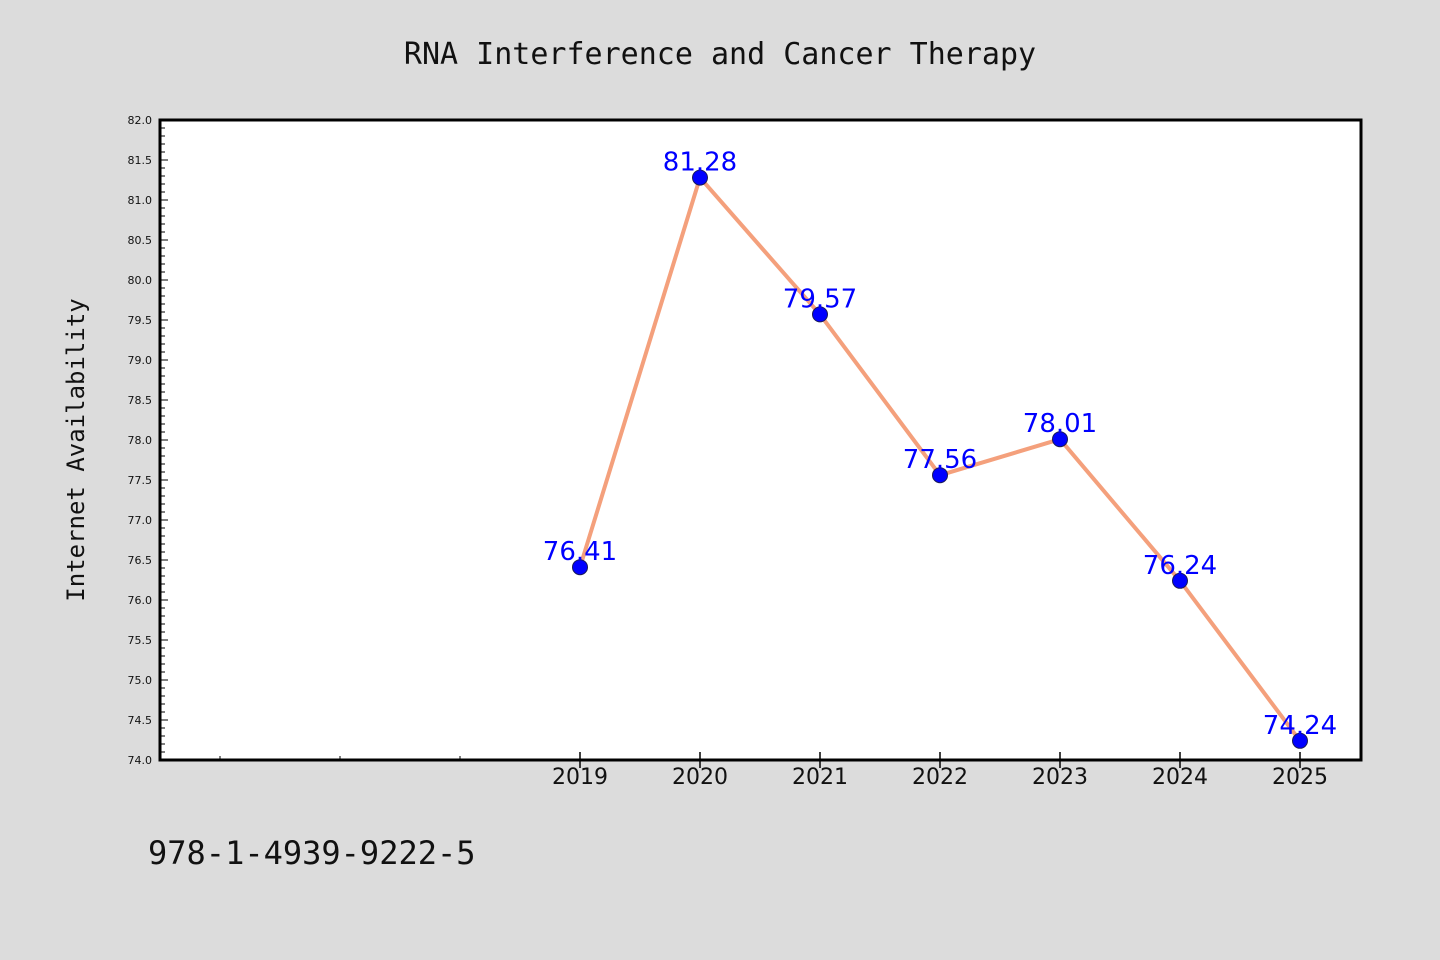  Describe the element at coordinates (140, 320) in the screenshot. I see `y-tick-label: 79.5` at that location.